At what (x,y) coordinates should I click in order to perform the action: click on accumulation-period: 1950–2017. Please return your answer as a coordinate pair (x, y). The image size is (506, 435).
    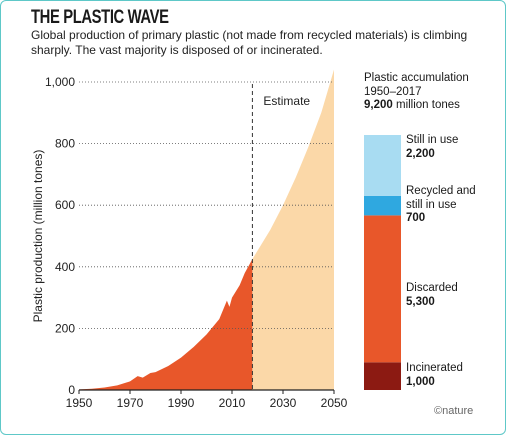
    Looking at the image, I should click on (393, 91).